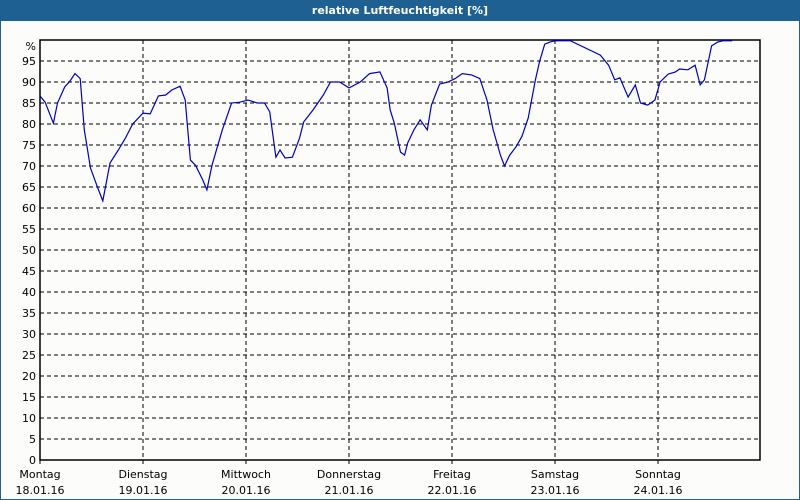  I want to click on y-tick-label: 20, so click(29, 376).